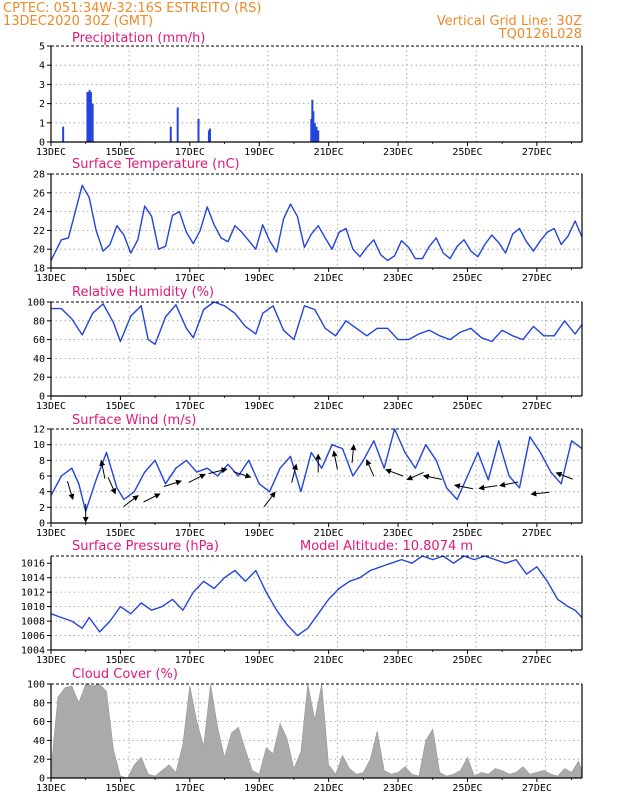  Describe the element at coordinates (42, 104) in the screenshot. I see `precip-ytick-label: 2` at that location.